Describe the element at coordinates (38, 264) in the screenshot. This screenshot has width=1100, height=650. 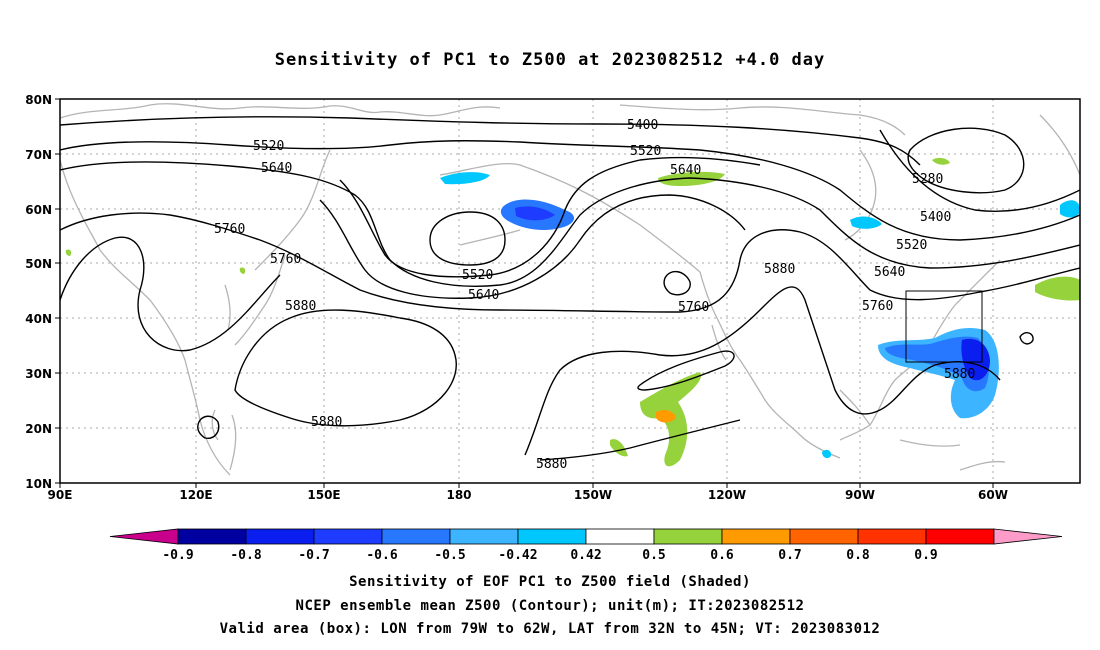
I see `lat-tick-label: 50N` at that location.